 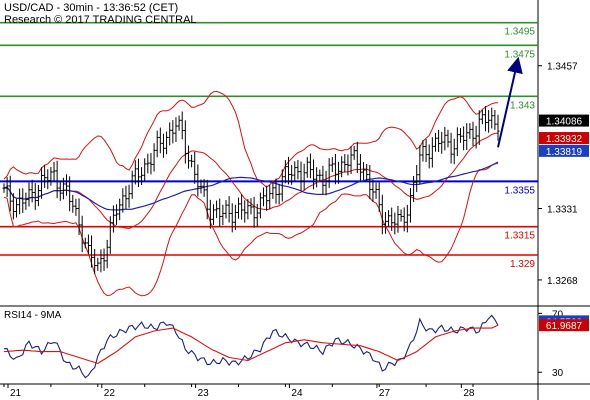 I want to click on level-label: 1.329, so click(x=522, y=264).